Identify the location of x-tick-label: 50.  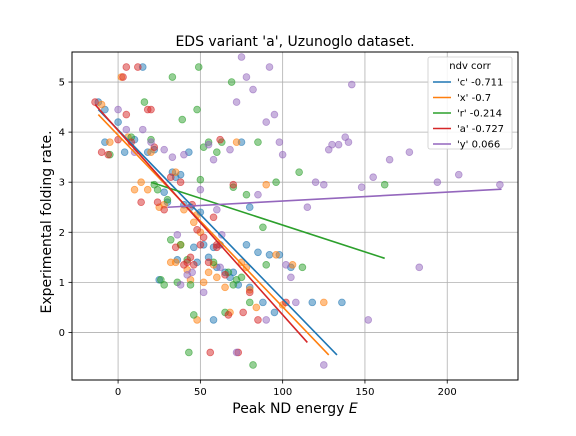
(200, 392).